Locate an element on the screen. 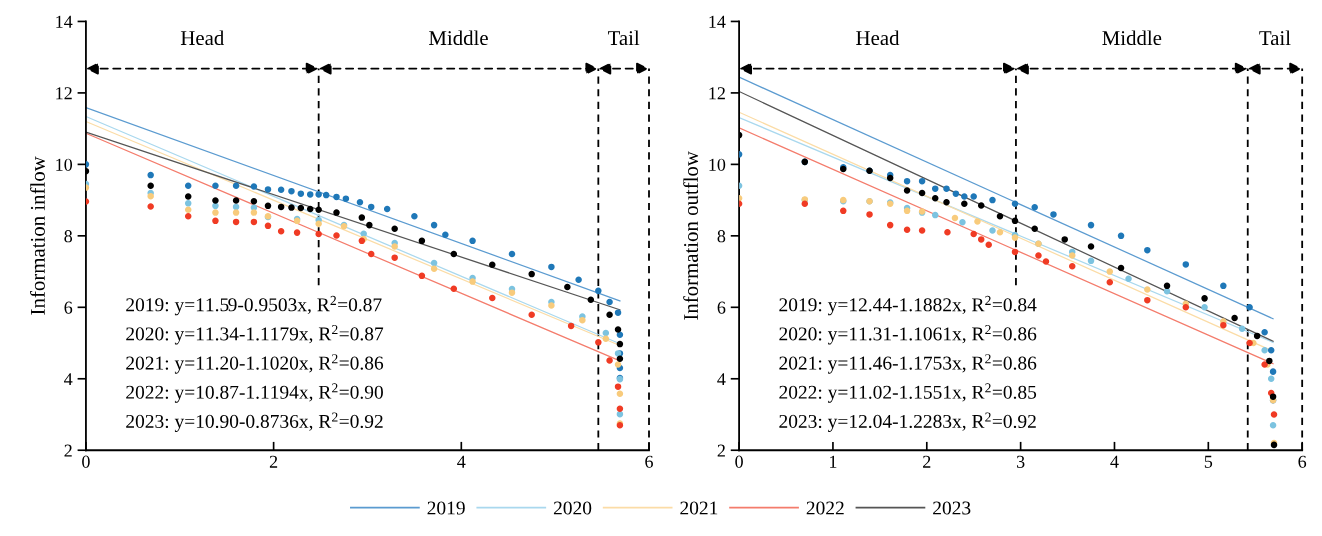  legend-label: 2019 is located at coordinates (446, 508).